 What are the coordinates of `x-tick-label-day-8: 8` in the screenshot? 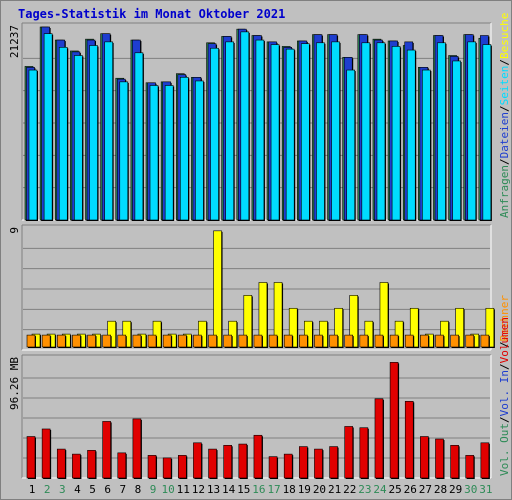 It's located at (138, 489).